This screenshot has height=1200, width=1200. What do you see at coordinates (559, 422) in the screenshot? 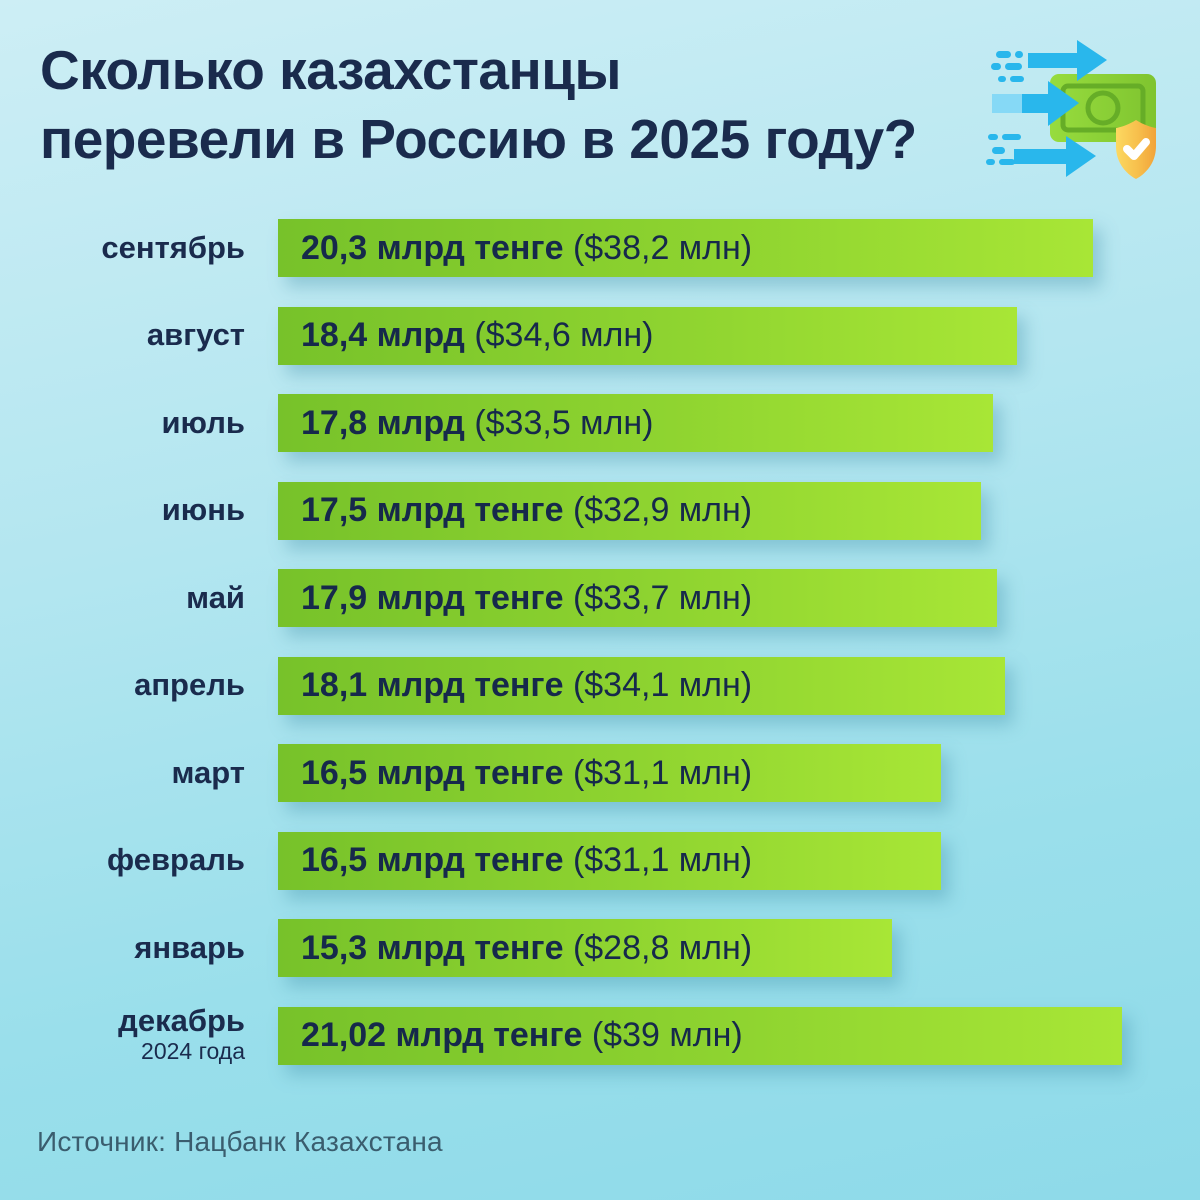
I see `bar-value-rest: ($33,5 млн)` at bounding box center [559, 422].